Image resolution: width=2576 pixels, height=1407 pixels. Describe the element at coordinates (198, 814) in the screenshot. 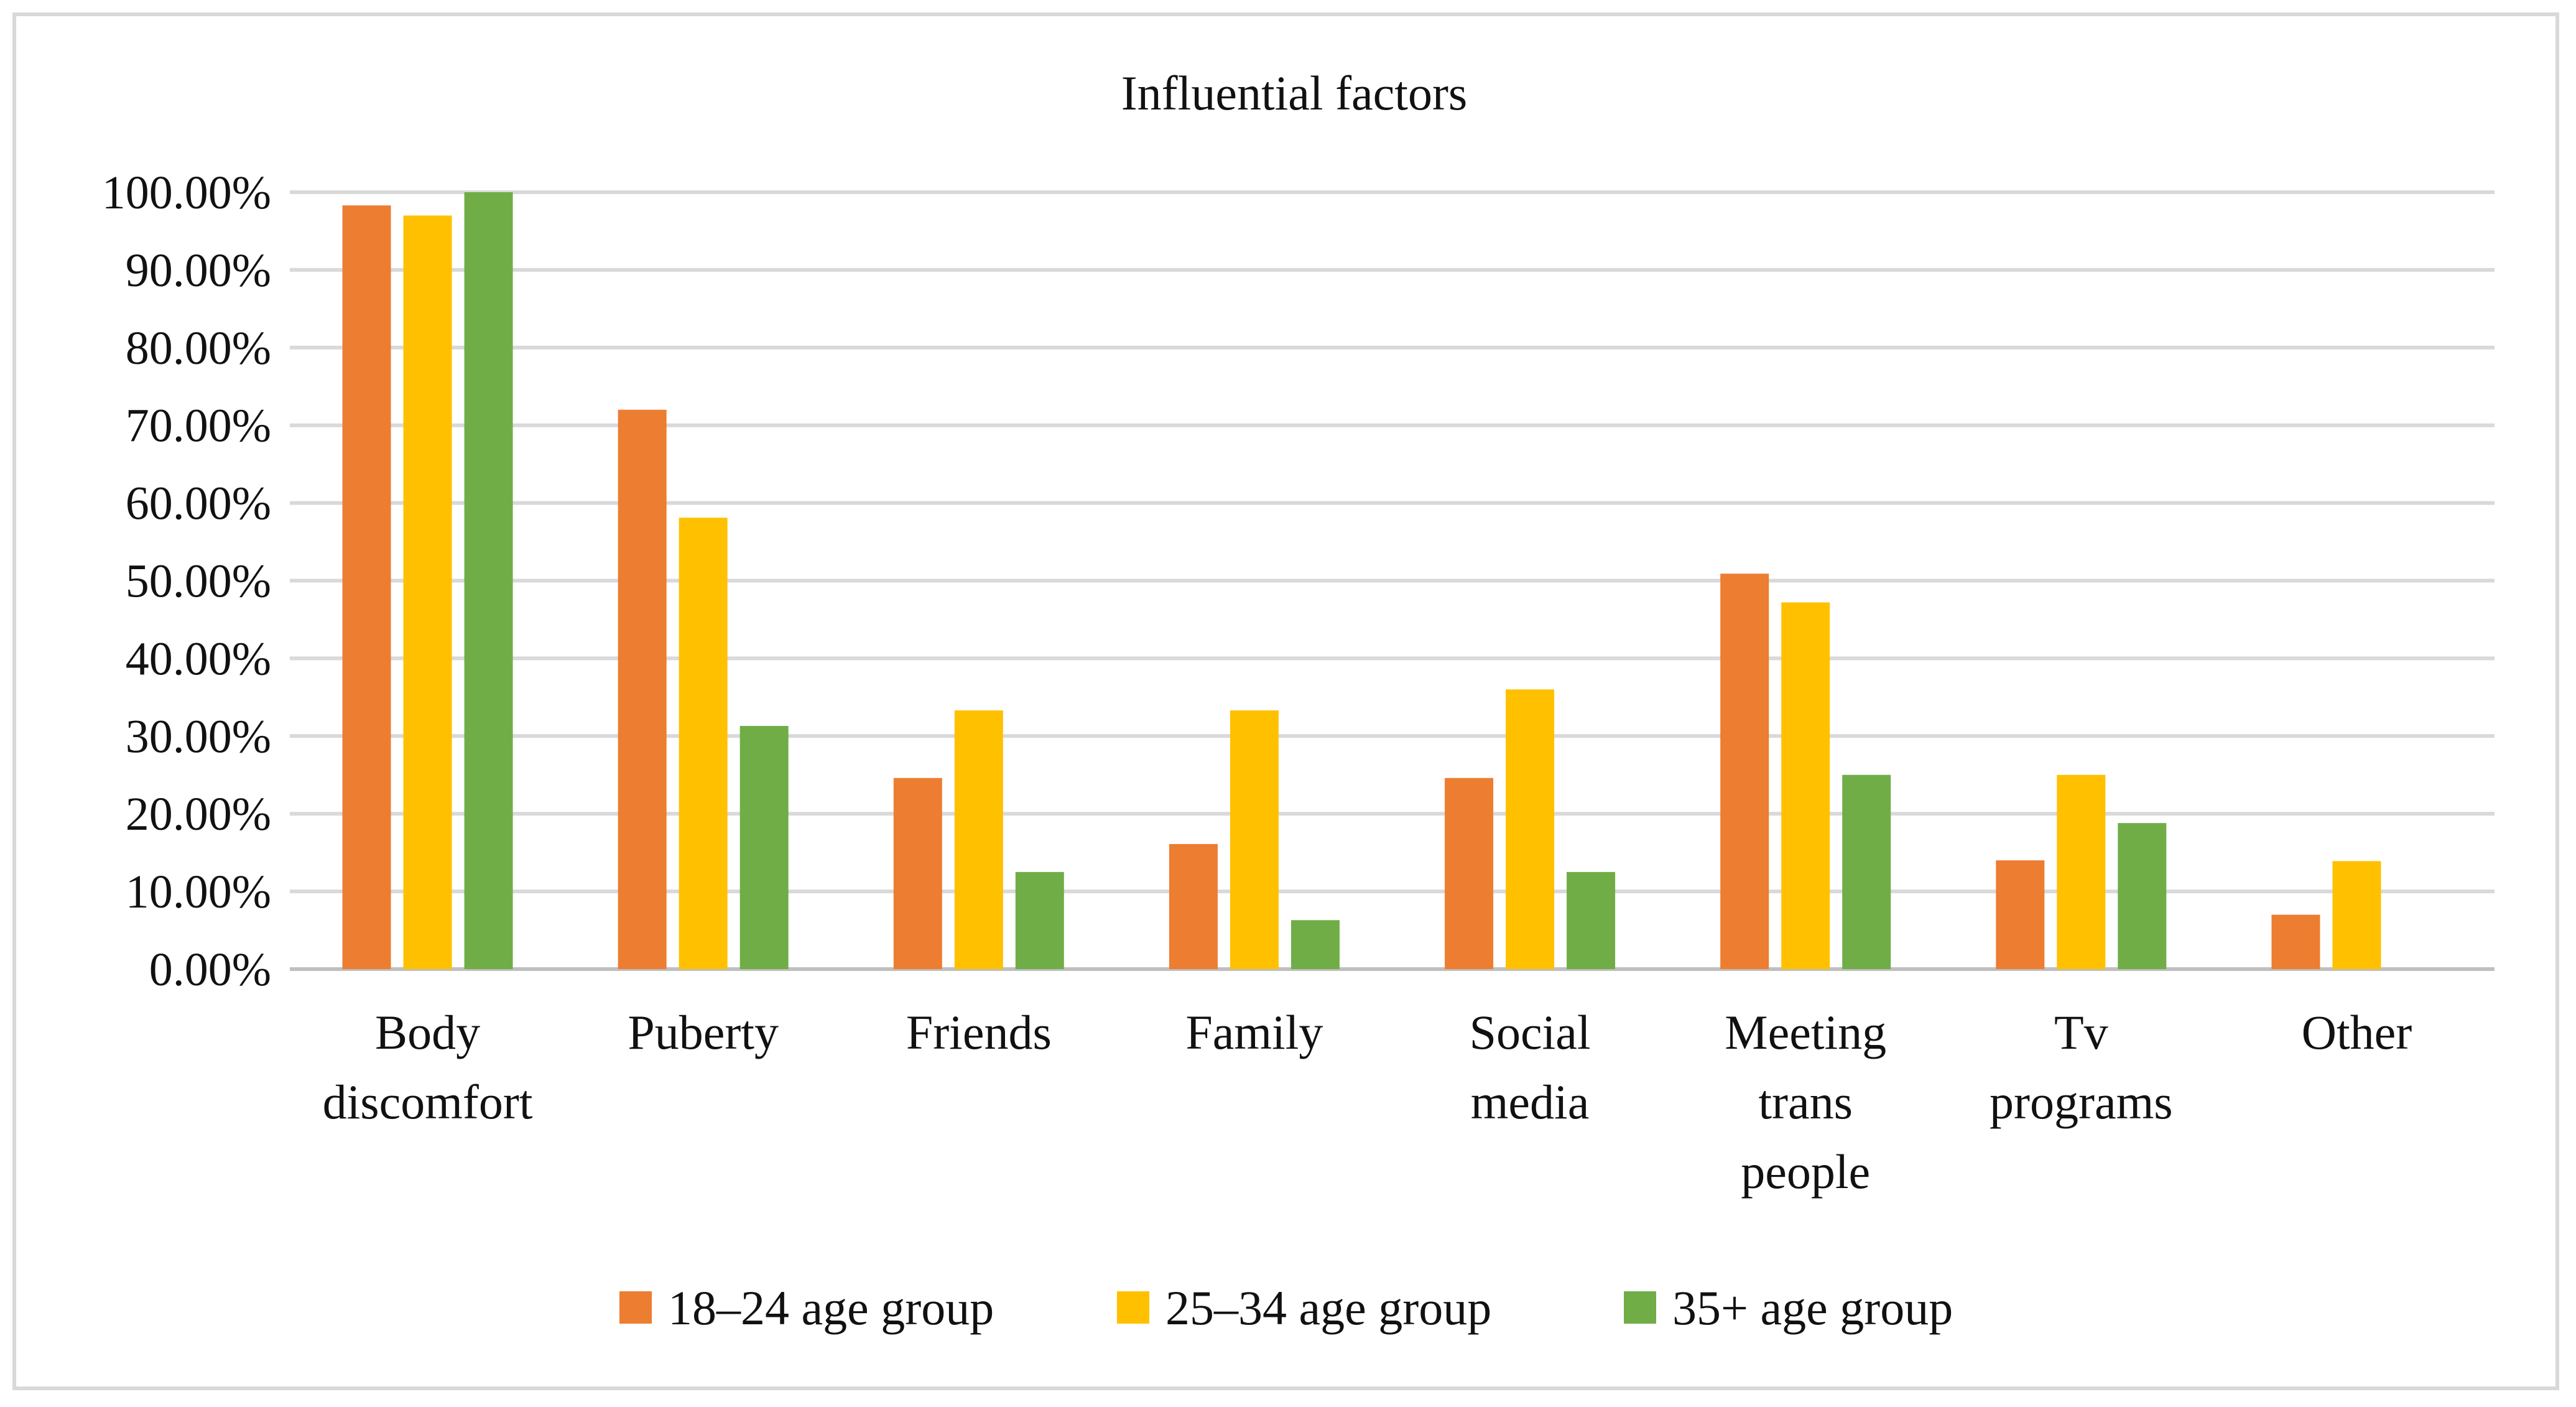

I see `y-tick-label: 20.00%` at that location.